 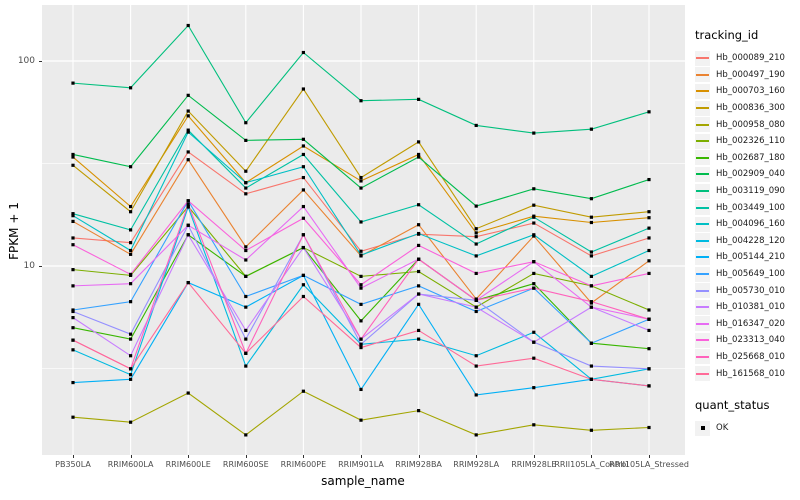 I want to click on legend-item-label: Hb_004096_160, so click(x=750, y=224).